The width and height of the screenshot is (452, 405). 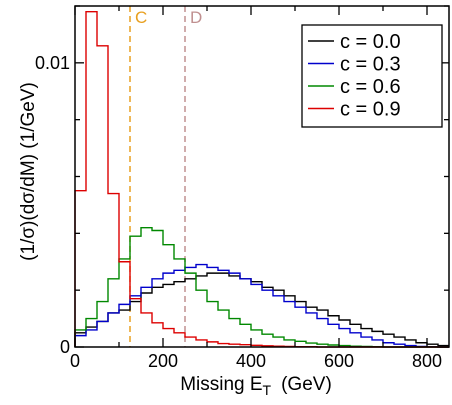 I want to click on y-tick-label: 0, so click(x=65, y=347).